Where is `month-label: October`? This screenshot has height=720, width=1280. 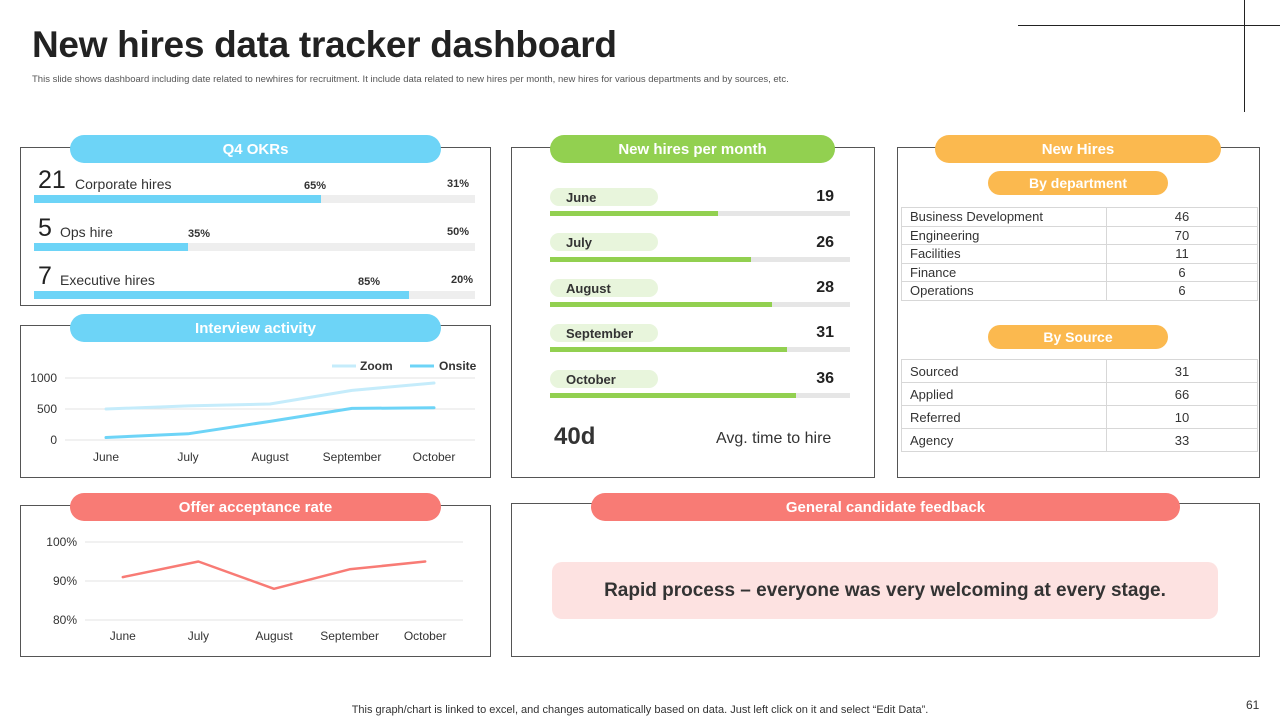
month-label: October is located at coordinates (604, 379).